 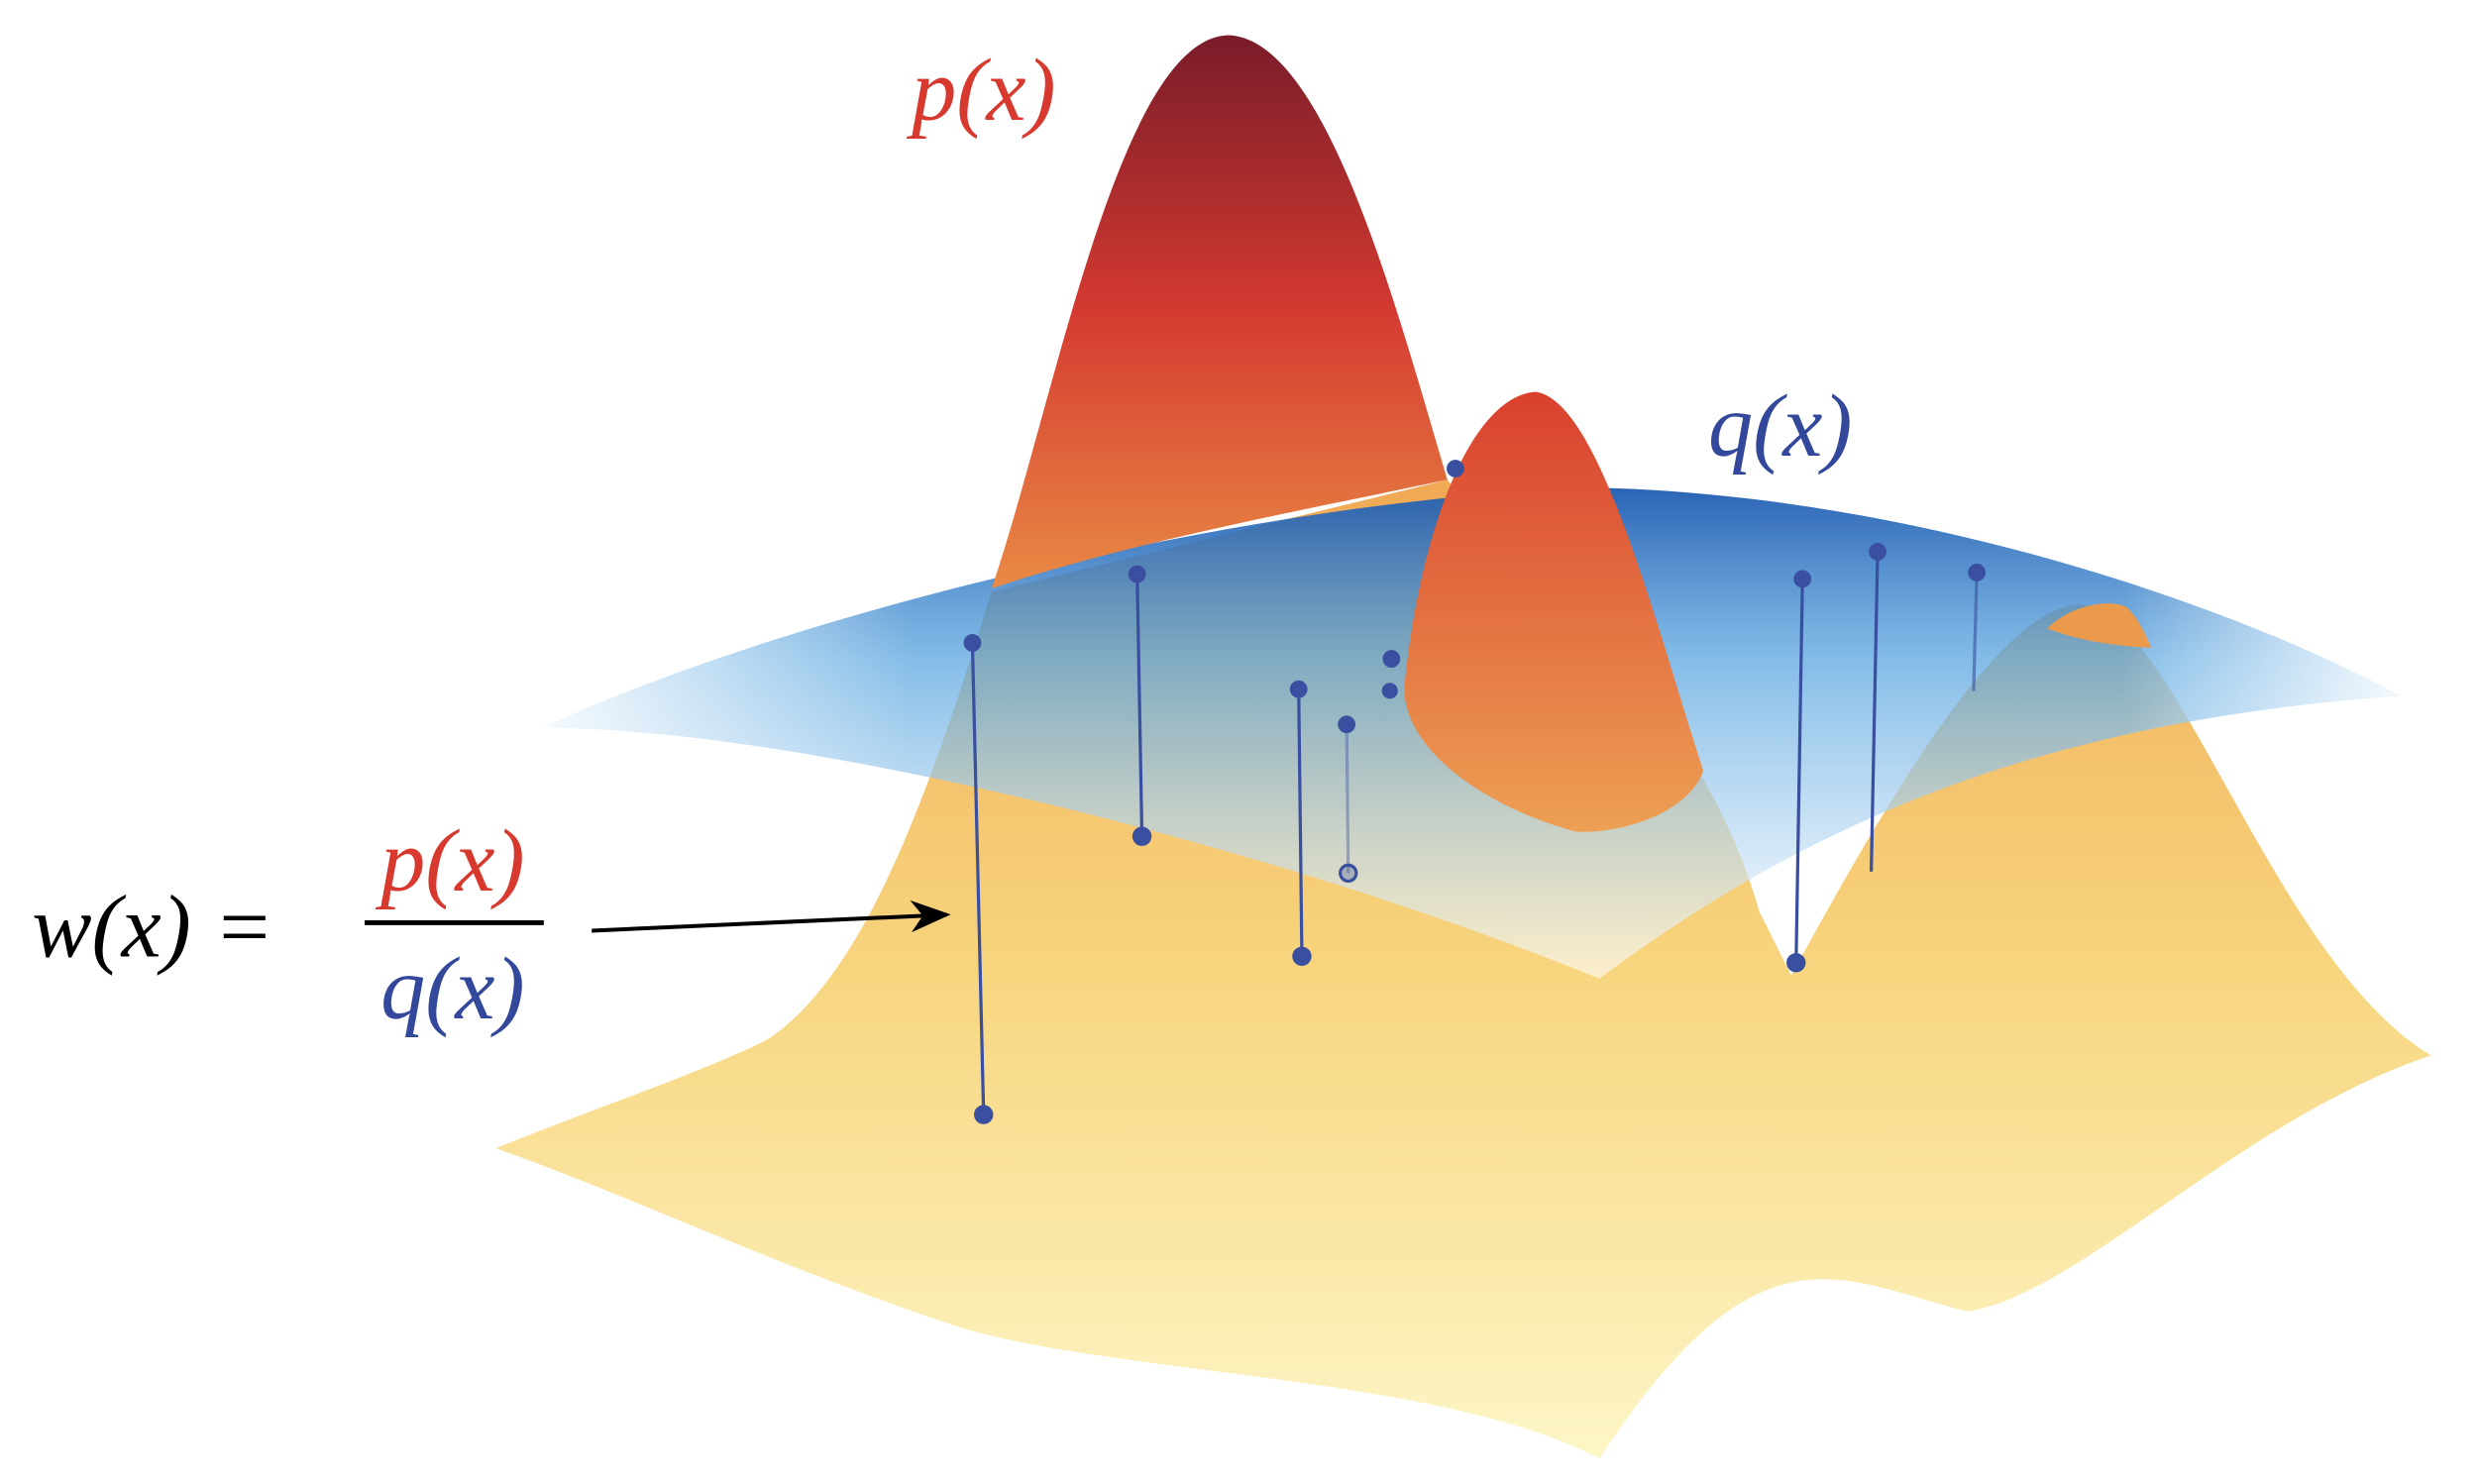 What do you see at coordinates (1780, 426) in the screenshot?
I see `q-label: q(x)` at bounding box center [1780, 426].